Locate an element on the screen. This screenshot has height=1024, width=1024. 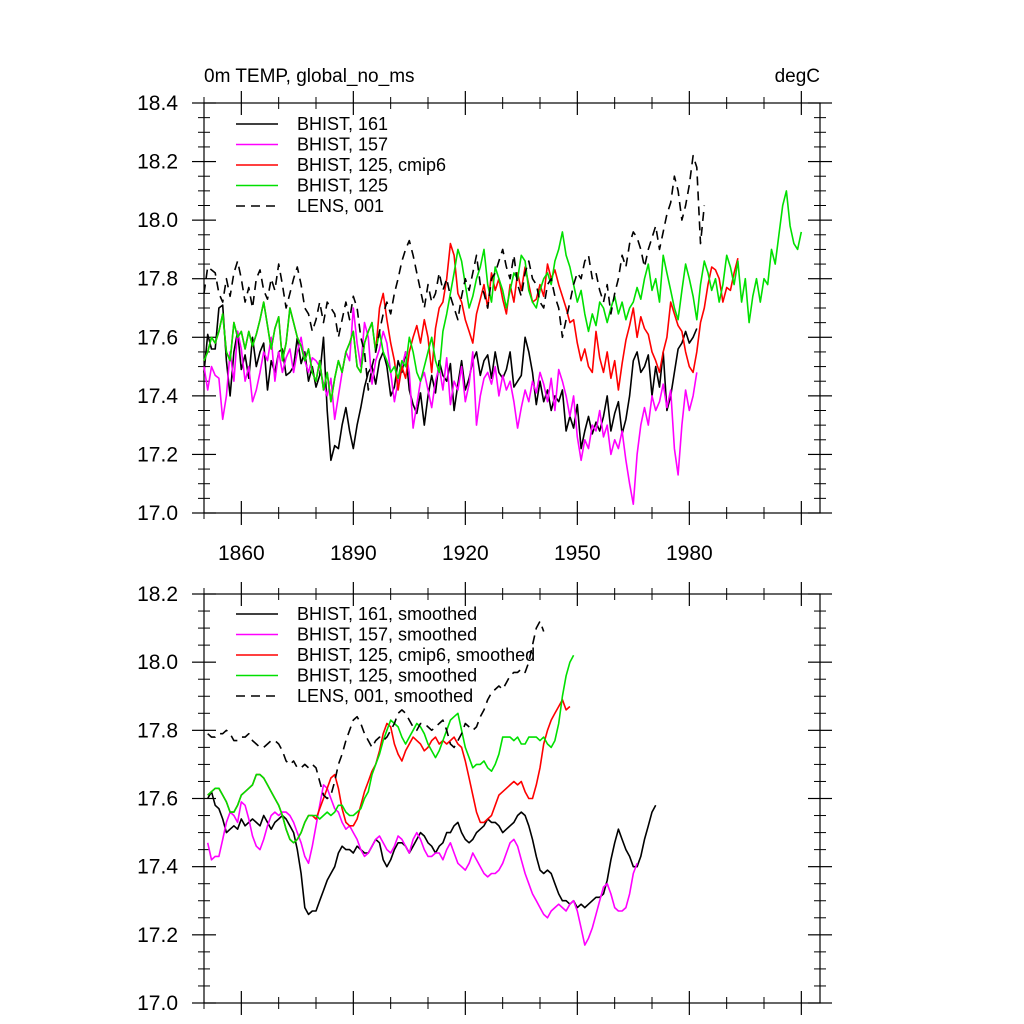
legend-label: BHIST, 161 is located at coordinates (342, 124).